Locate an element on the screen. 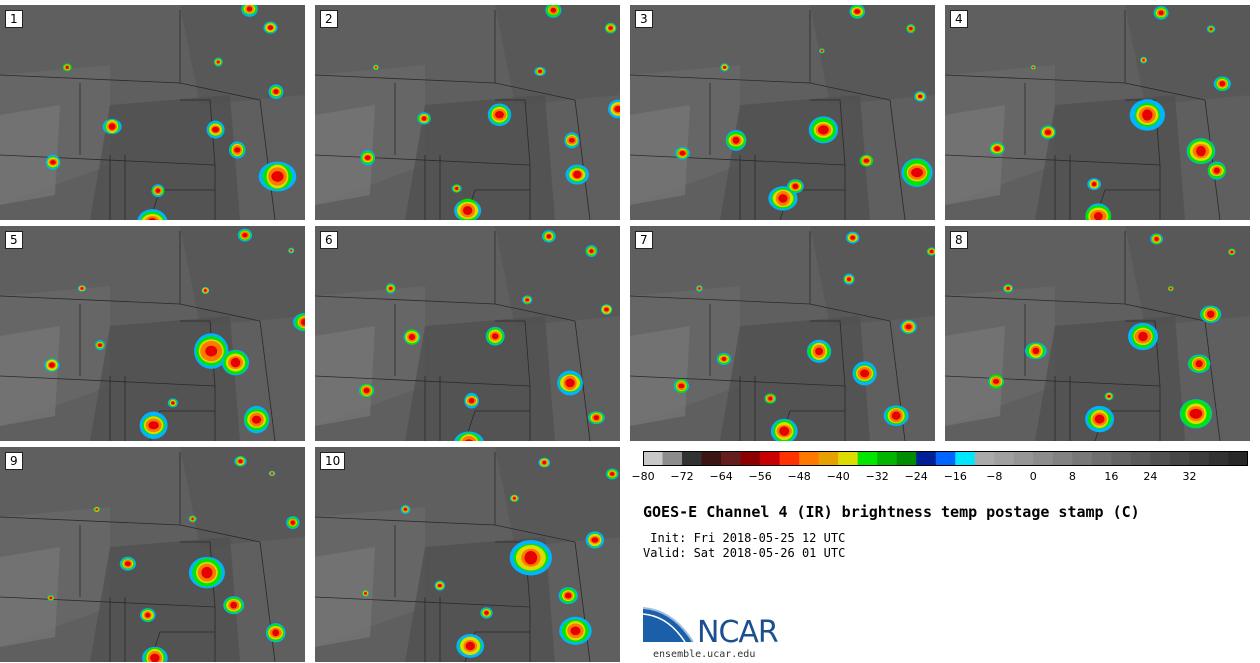 This screenshot has height=663, width=1260. panel-number: 9 is located at coordinates (14, 461).